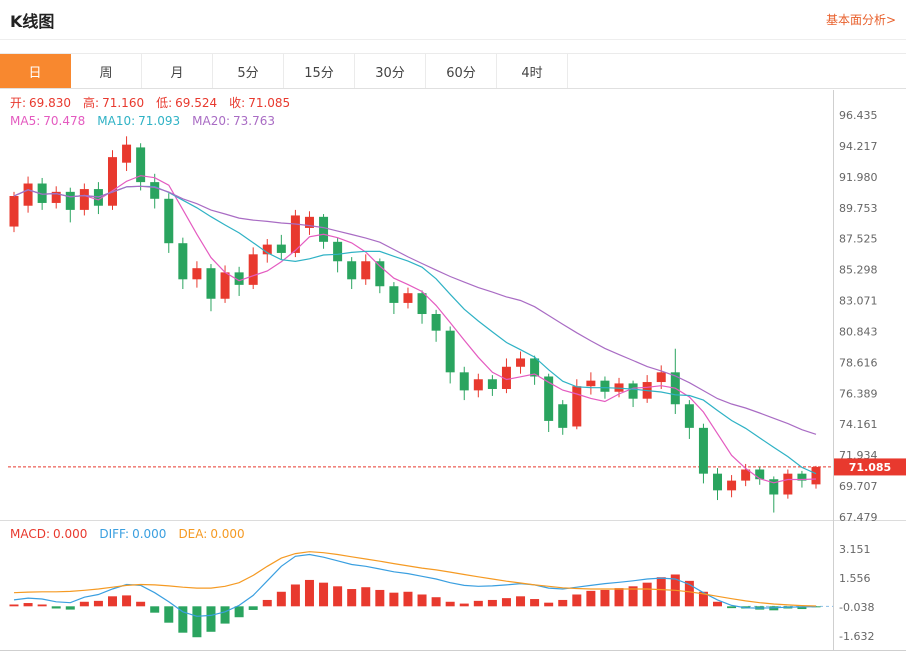 The width and height of the screenshot is (906, 652). Describe the element at coordinates (390, 71) in the screenshot. I see `tab-30min: 30分` at that location.